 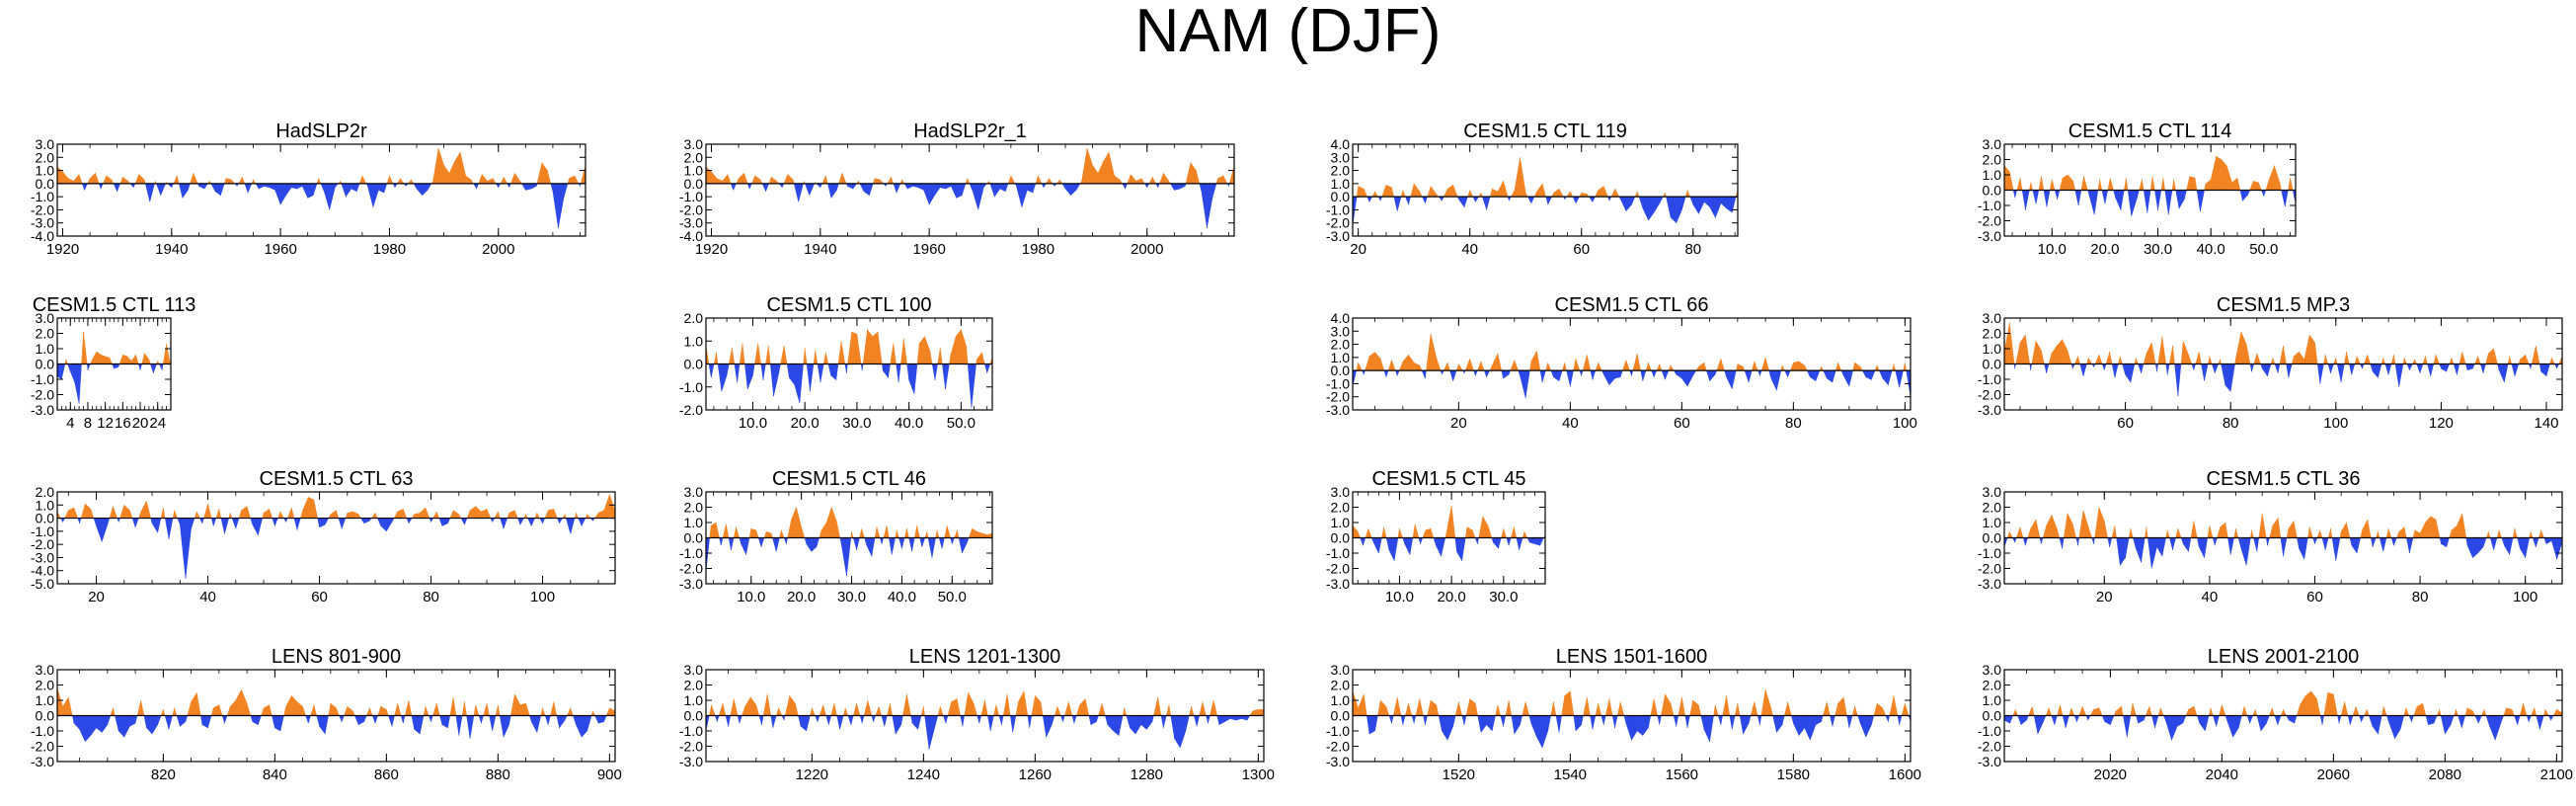 I want to click on ytick-label: 2.0, so click(x=45, y=492).